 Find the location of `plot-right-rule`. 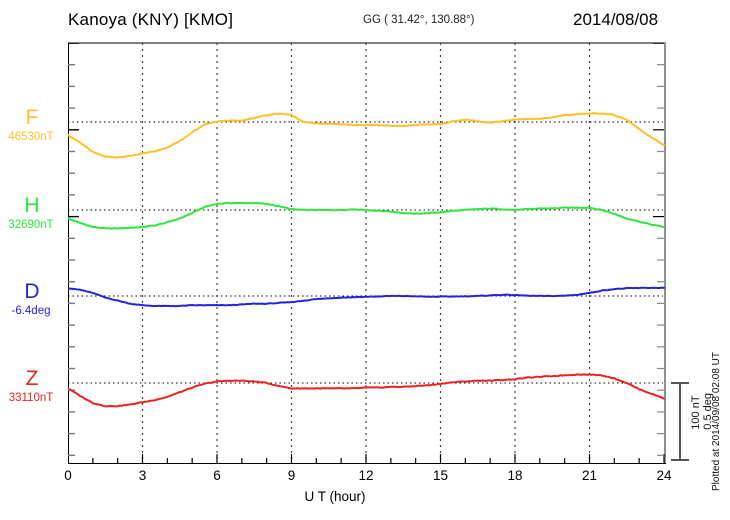

plot-right-rule is located at coordinates (665, 252).